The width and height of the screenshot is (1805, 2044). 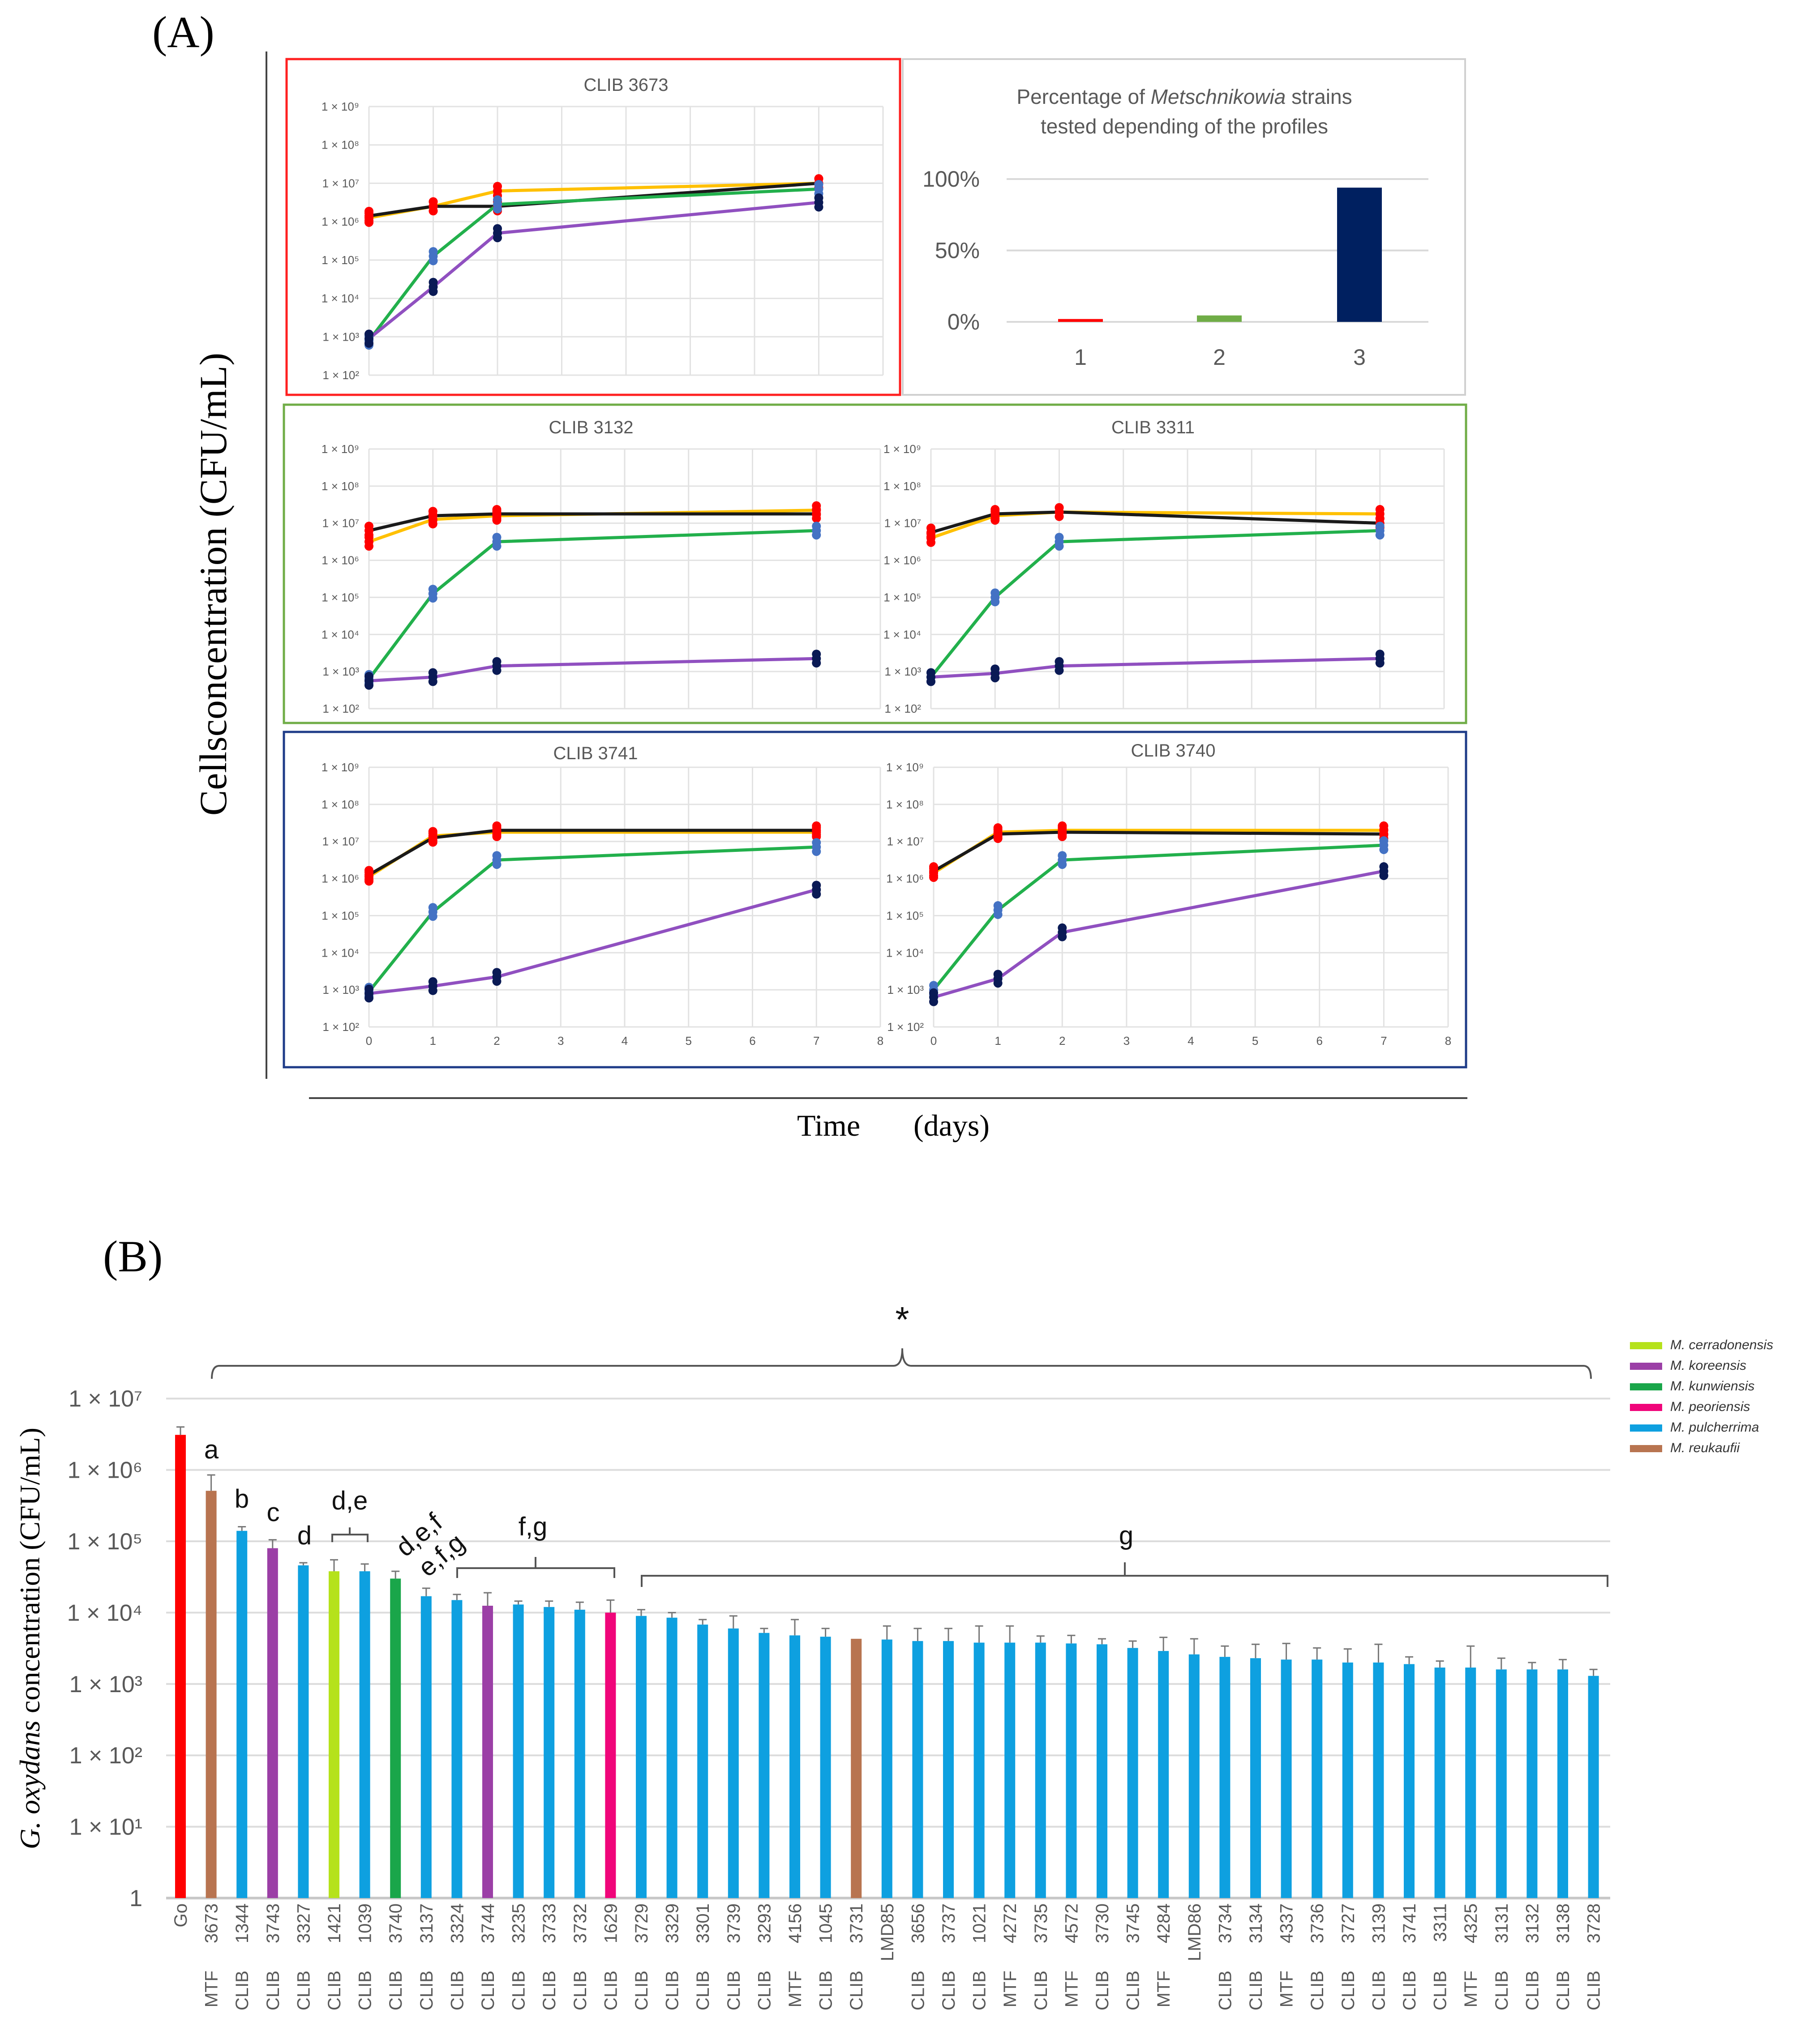 What do you see at coordinates (30, 1638) in the screenshot?
I see `panel-b-y-axis-label: G. oxydans concentration (CFU/mL)` at bounding box center [30, 1638].